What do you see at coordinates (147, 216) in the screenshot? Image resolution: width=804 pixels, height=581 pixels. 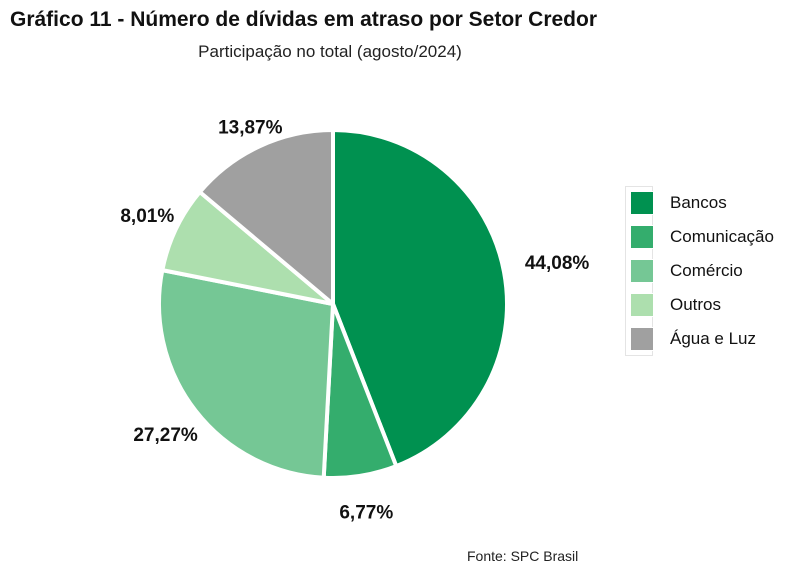 I see `data-label-outros: 8,01%` at bounding box center [147, 216].